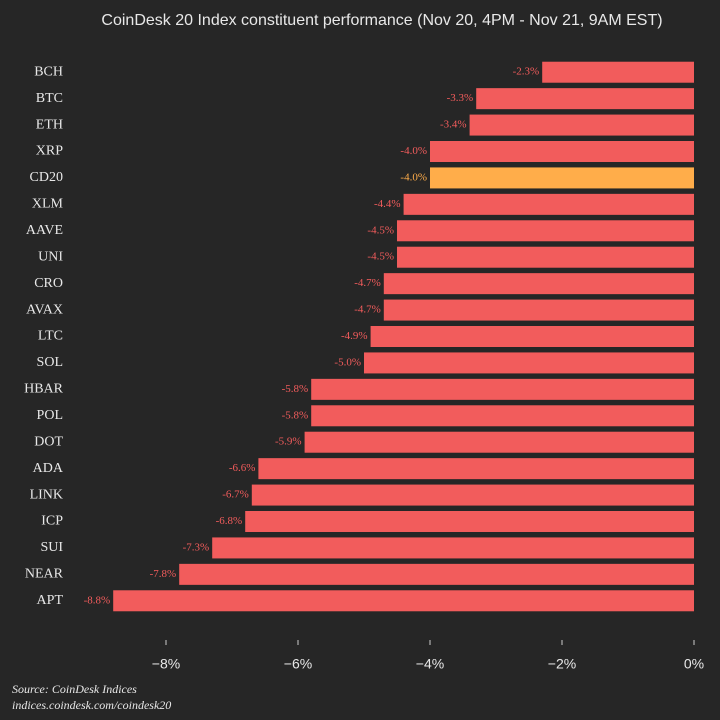  What do you see at coordinates (288, 442) in the screenshot?
I see `value-label: -5.9%` at bounding box center [288, 442].